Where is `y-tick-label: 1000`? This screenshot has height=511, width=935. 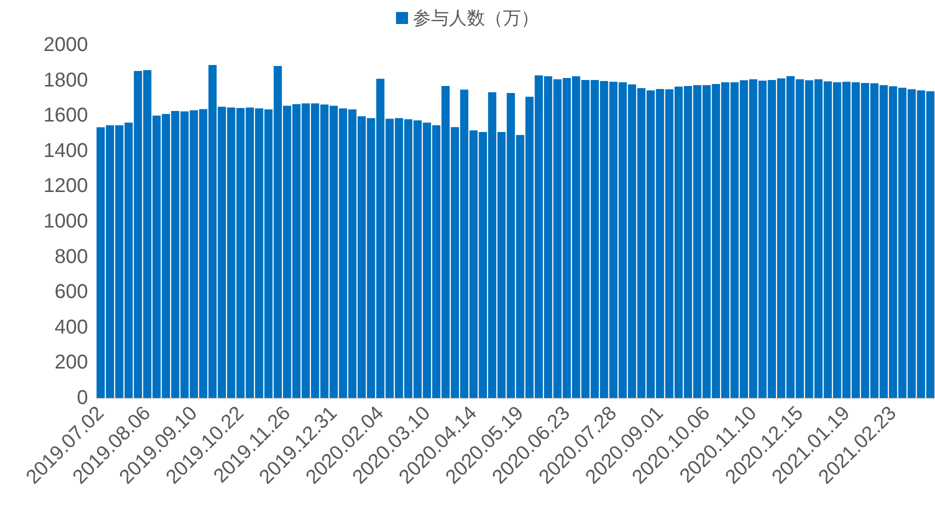 y-tick-label: 1000 is located at coordinates (66, 221).